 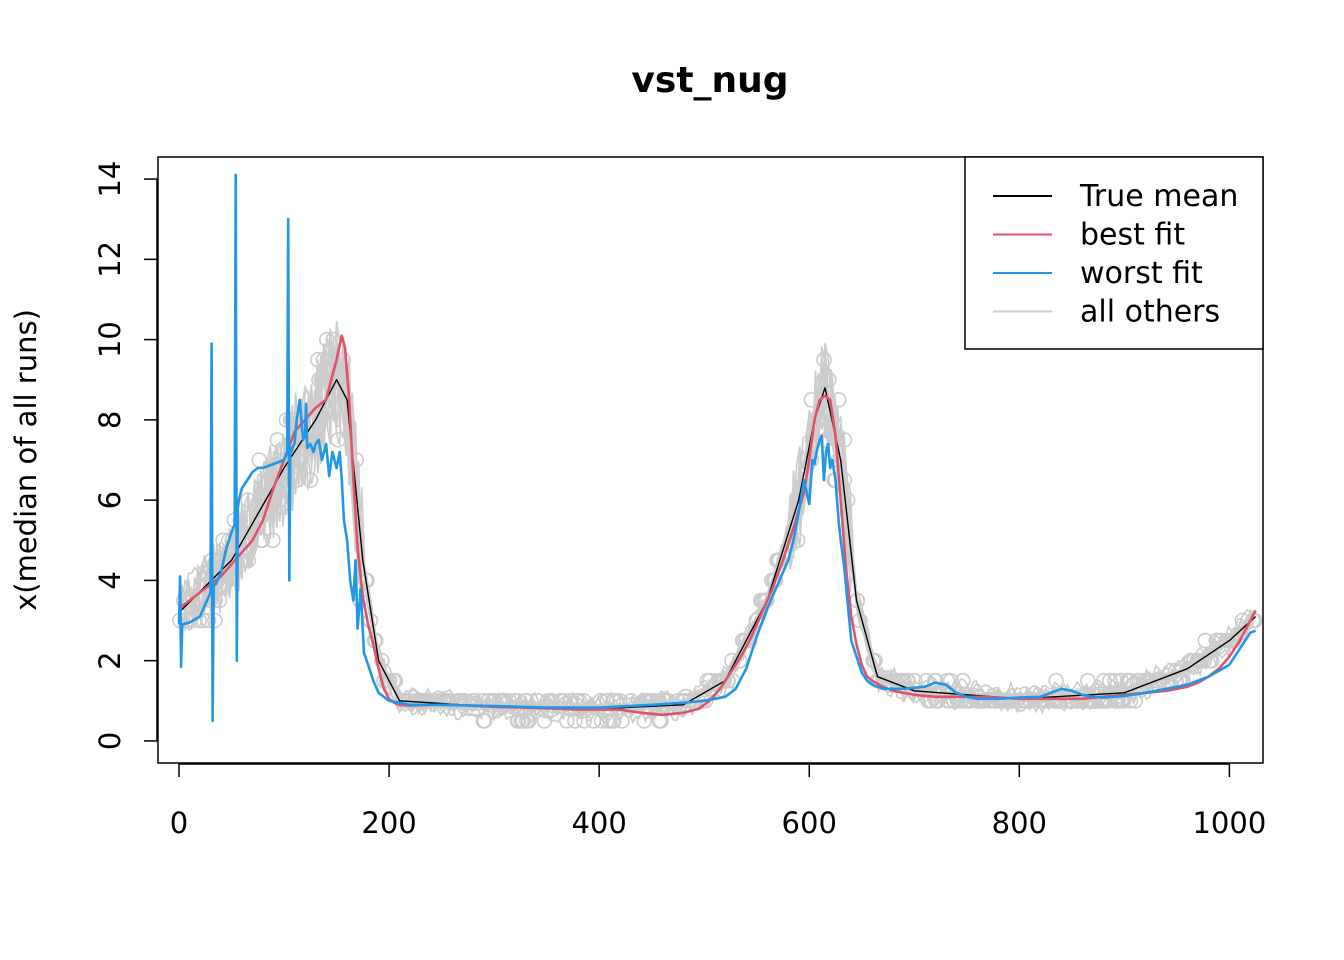 I want to click on x-tick-label: 0, so click(x=179, y=823).